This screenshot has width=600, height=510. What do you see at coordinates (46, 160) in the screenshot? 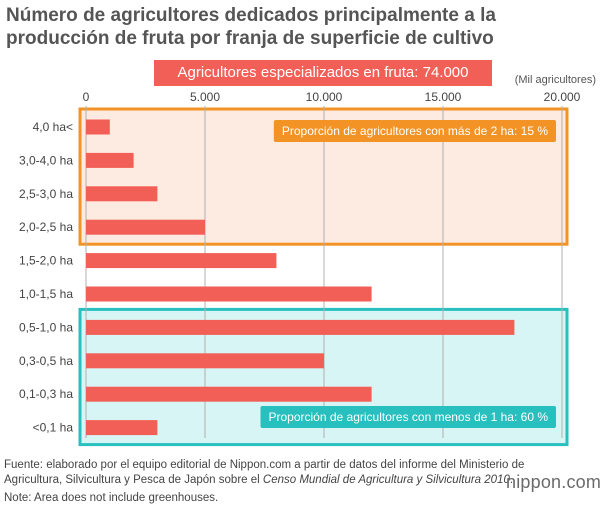
I see `y-category-label: 3,0-4,0 ha` at bounding box center [46, 160].